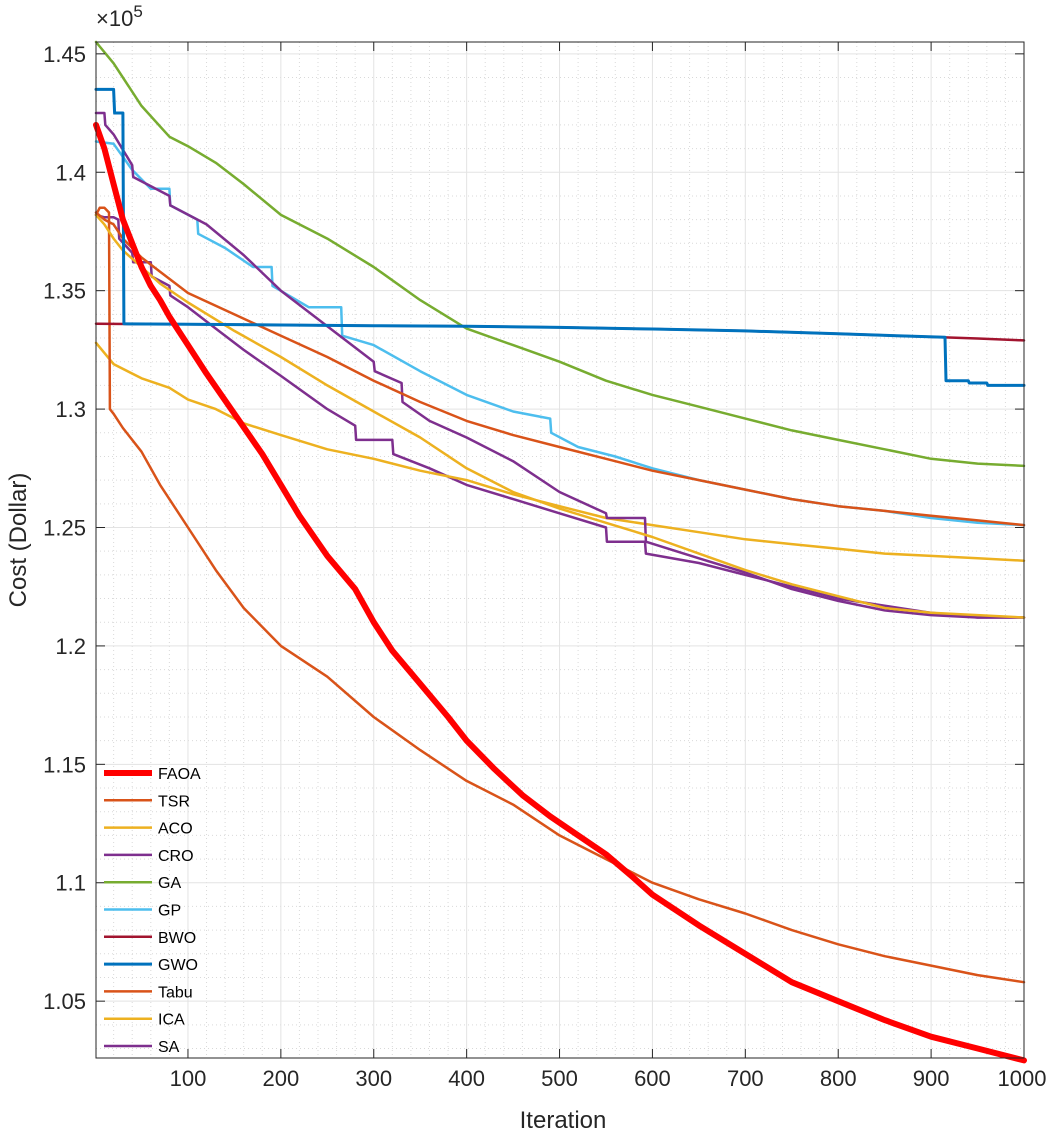 Image resolution: width=1059 pixels, height=1138 pixels. I want to click on y-tick-label: 1.05, so click(64, 1001).